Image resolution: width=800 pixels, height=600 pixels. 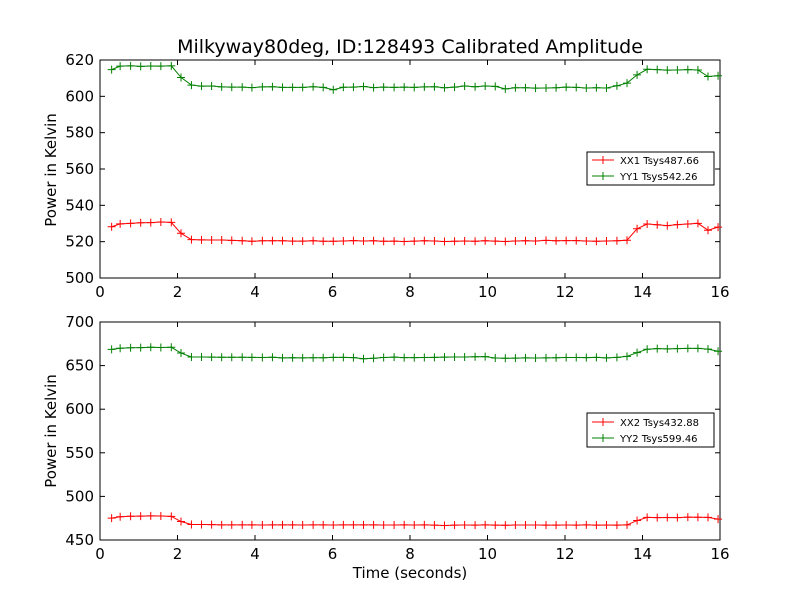 I want to click on top-legend-label-yy1: YY1 Tsys542.26, so click(x=658, y=177).